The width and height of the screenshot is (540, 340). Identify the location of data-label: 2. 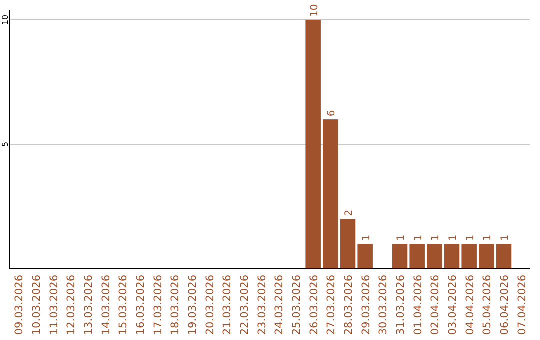
(349, 213).